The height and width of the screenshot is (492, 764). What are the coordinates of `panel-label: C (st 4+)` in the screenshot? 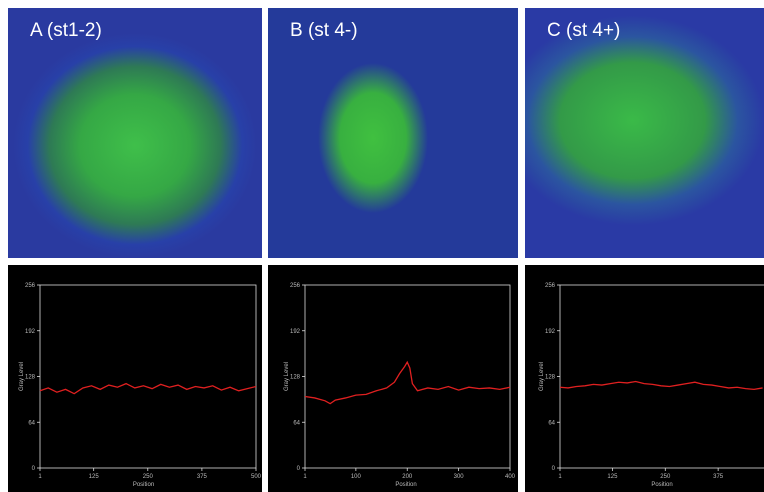 It's located at (584, 30).